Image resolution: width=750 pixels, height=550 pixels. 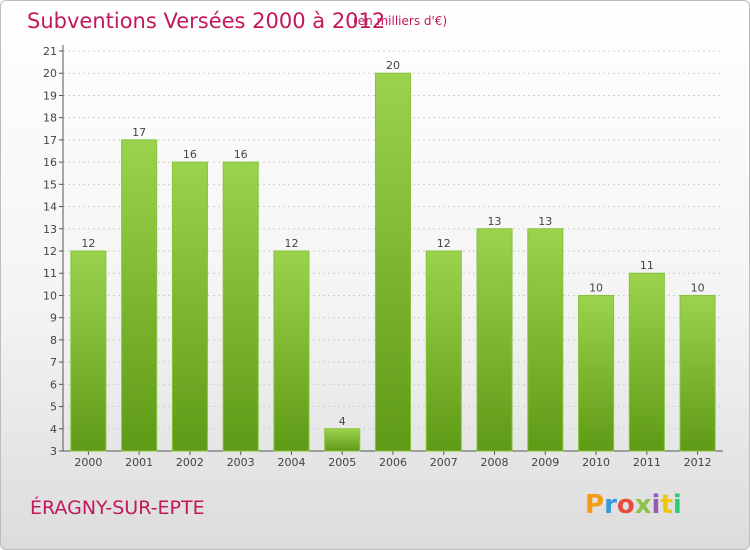 I want to click on y-tick-label: 14, so click(x=50, y=207).